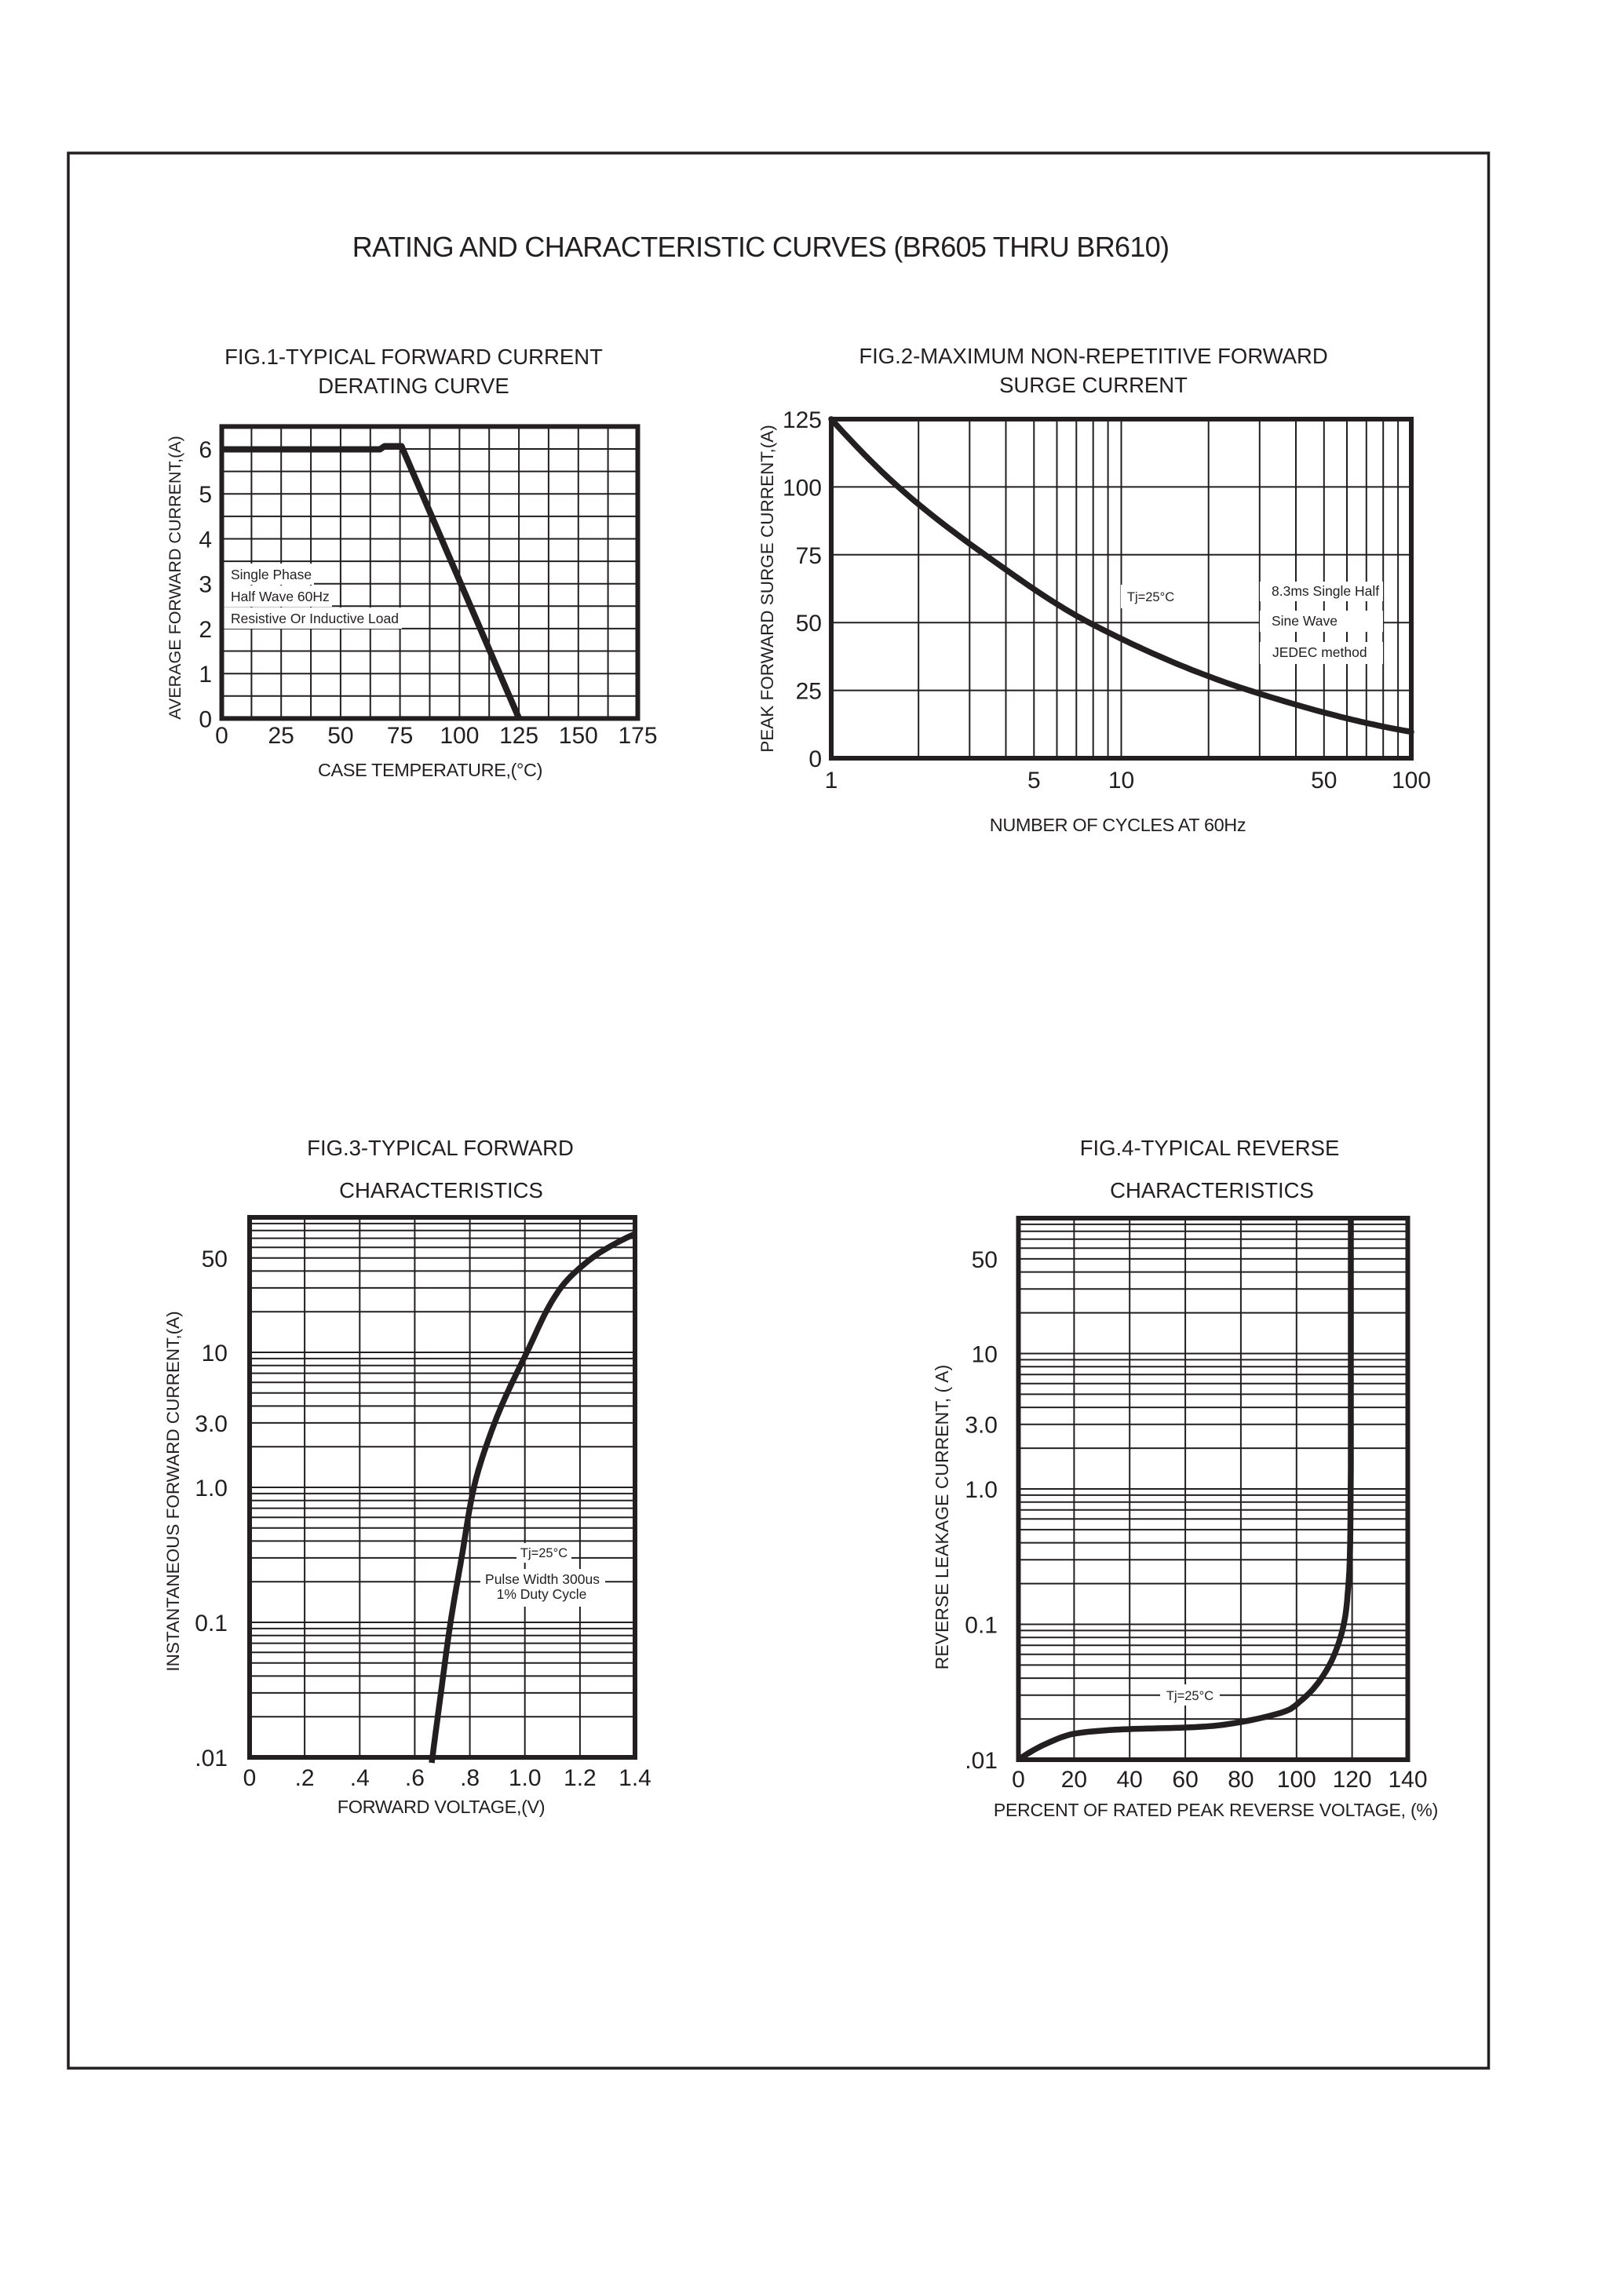  I want to click on svg-text: 1.4, so click(635, 1778).